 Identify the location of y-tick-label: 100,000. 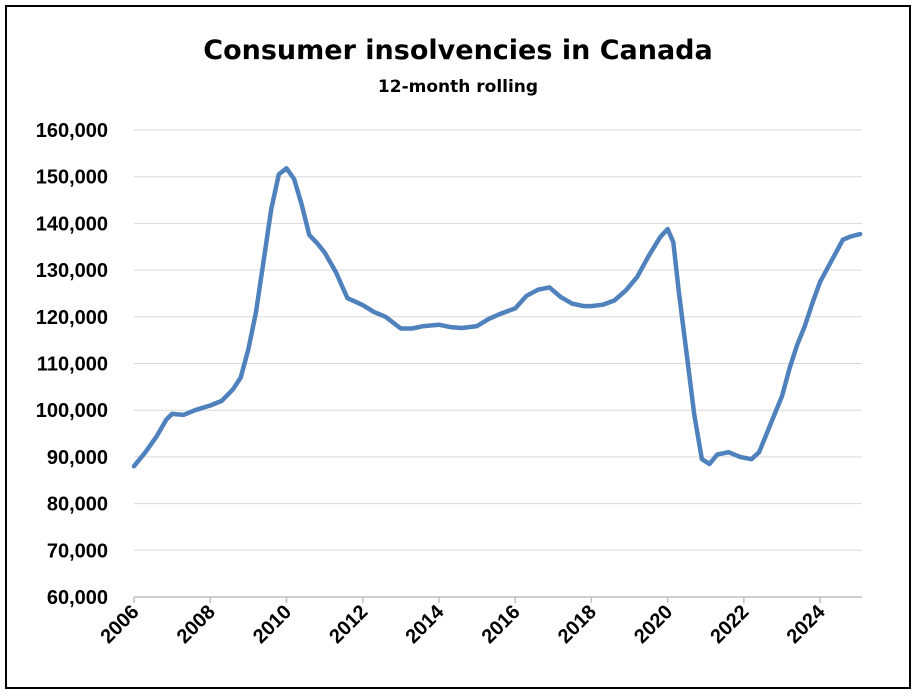
(72, 411).